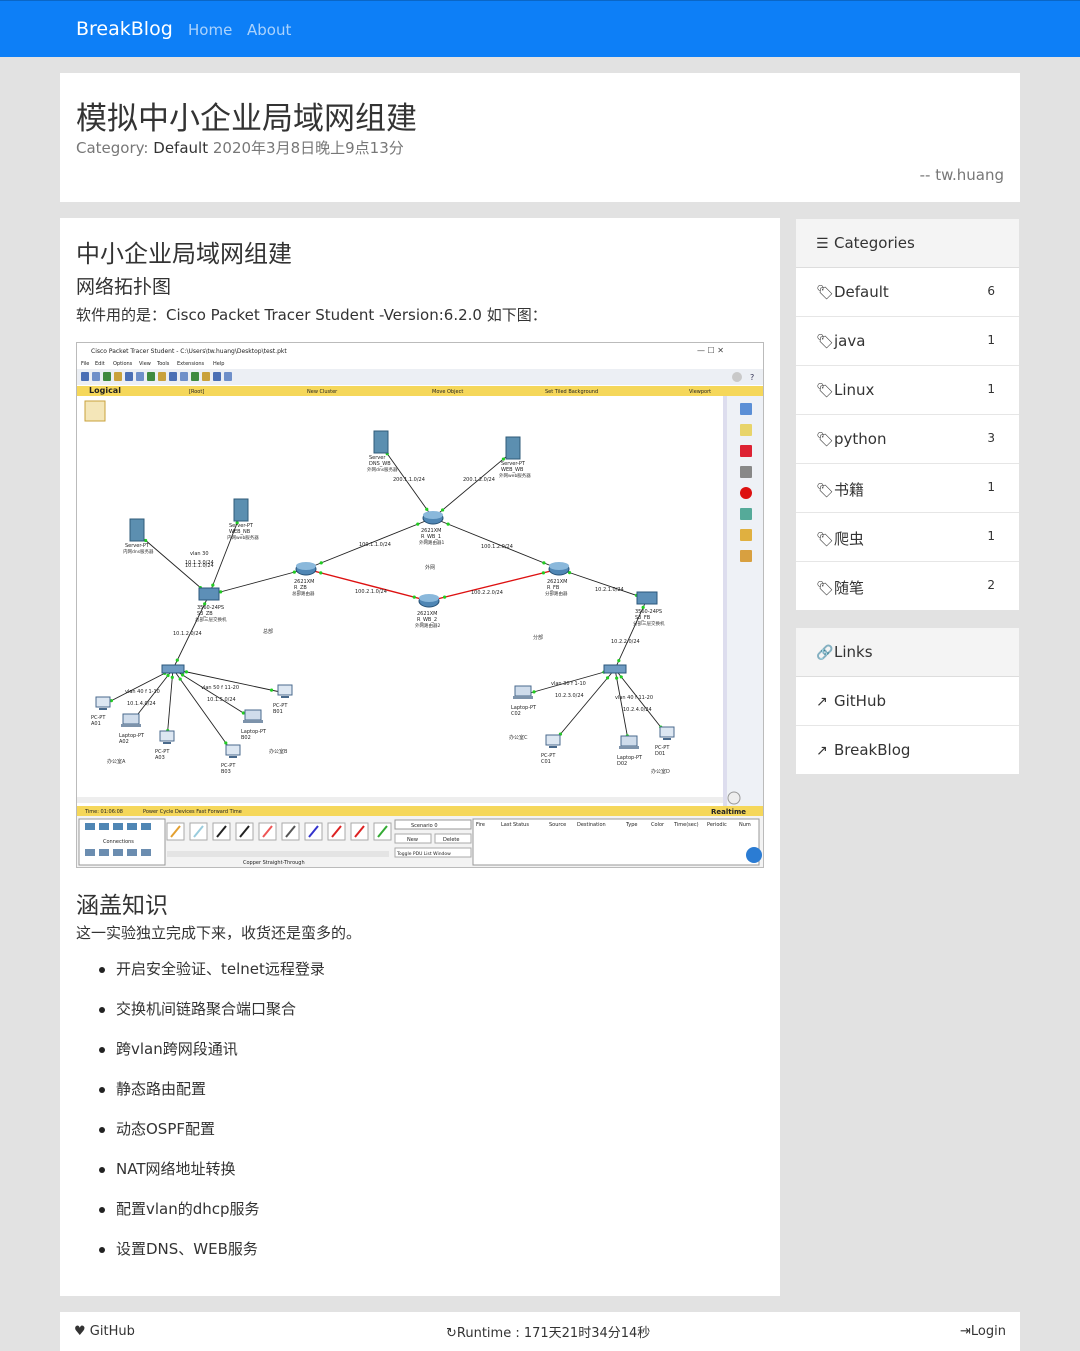 The width and height of the screenshot is (1080, 1351). Describe the element at coordinates (274, 863) in the screenshot. I see `pt-cable-label: Copper Straight-Through` at that location.